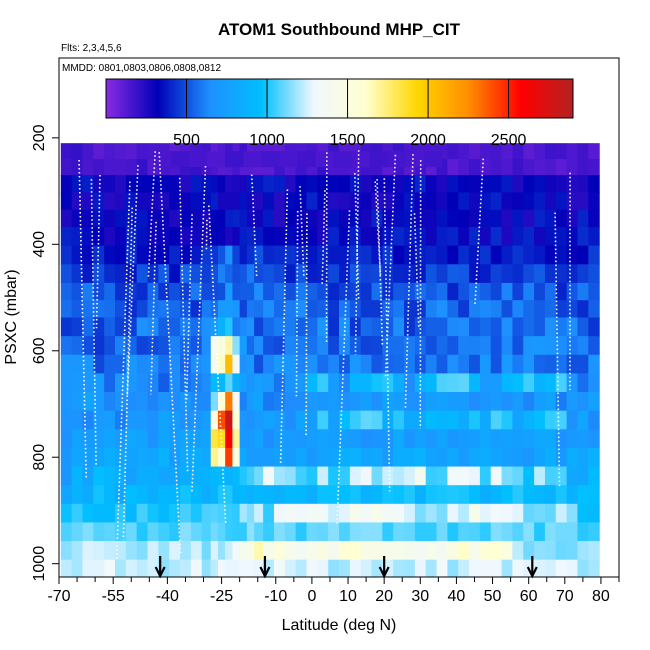 The height and width of the screenshot is (650, 650). Describe the element at coordinates (384, 596) in the screenshot. I see `x-tick-label: 20` at that location.